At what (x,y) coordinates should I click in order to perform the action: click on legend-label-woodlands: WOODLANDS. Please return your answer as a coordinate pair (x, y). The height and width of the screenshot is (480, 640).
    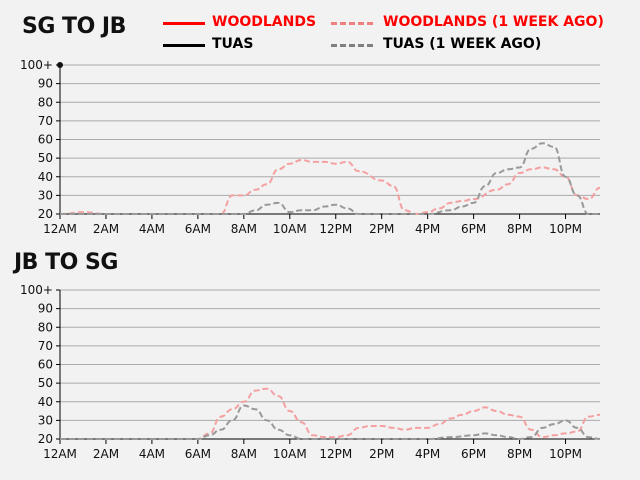
    Looking at the image, I should click on (264, 22).